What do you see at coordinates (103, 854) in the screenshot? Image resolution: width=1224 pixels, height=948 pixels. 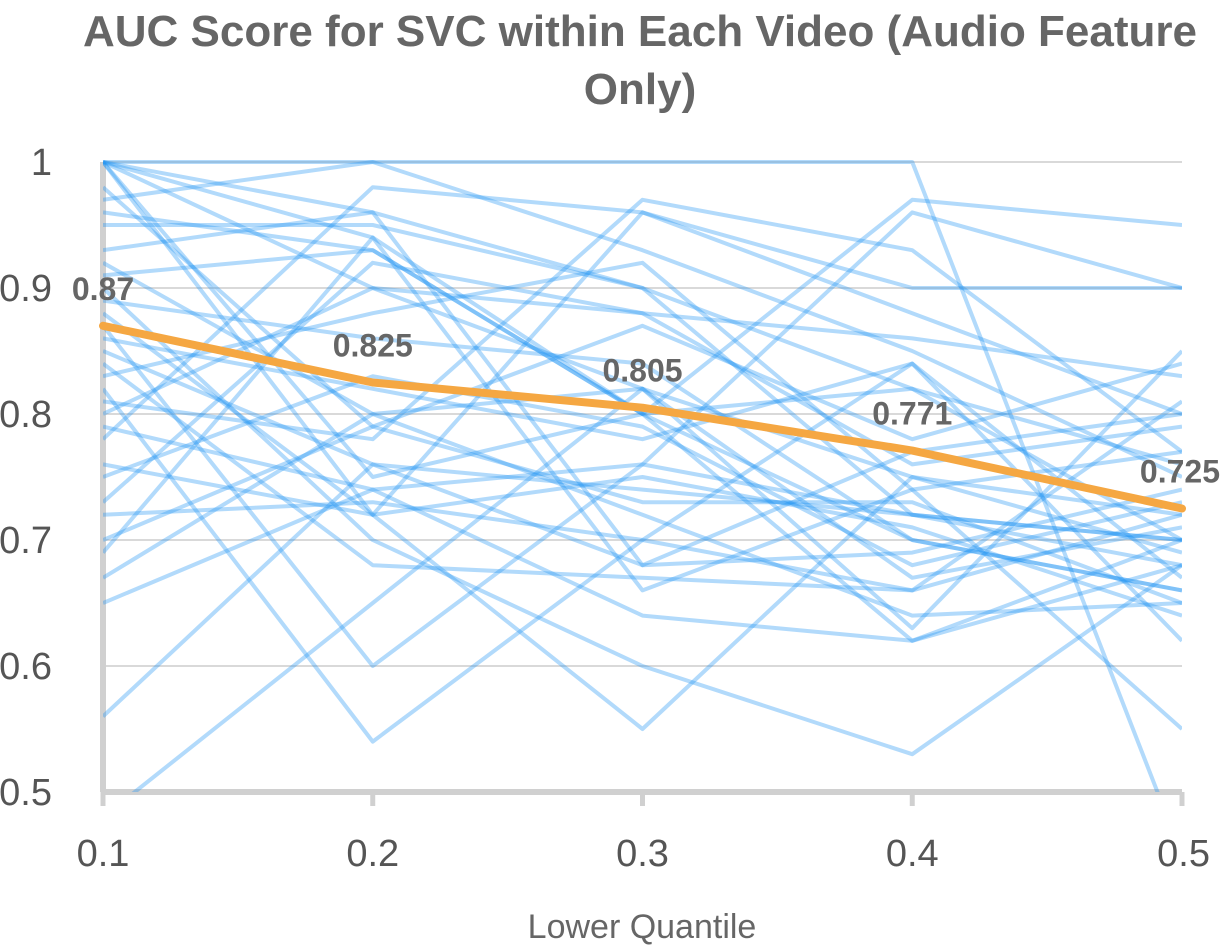 I see `x-tick-label-0: 0.1` at bounding box center [103, 854].